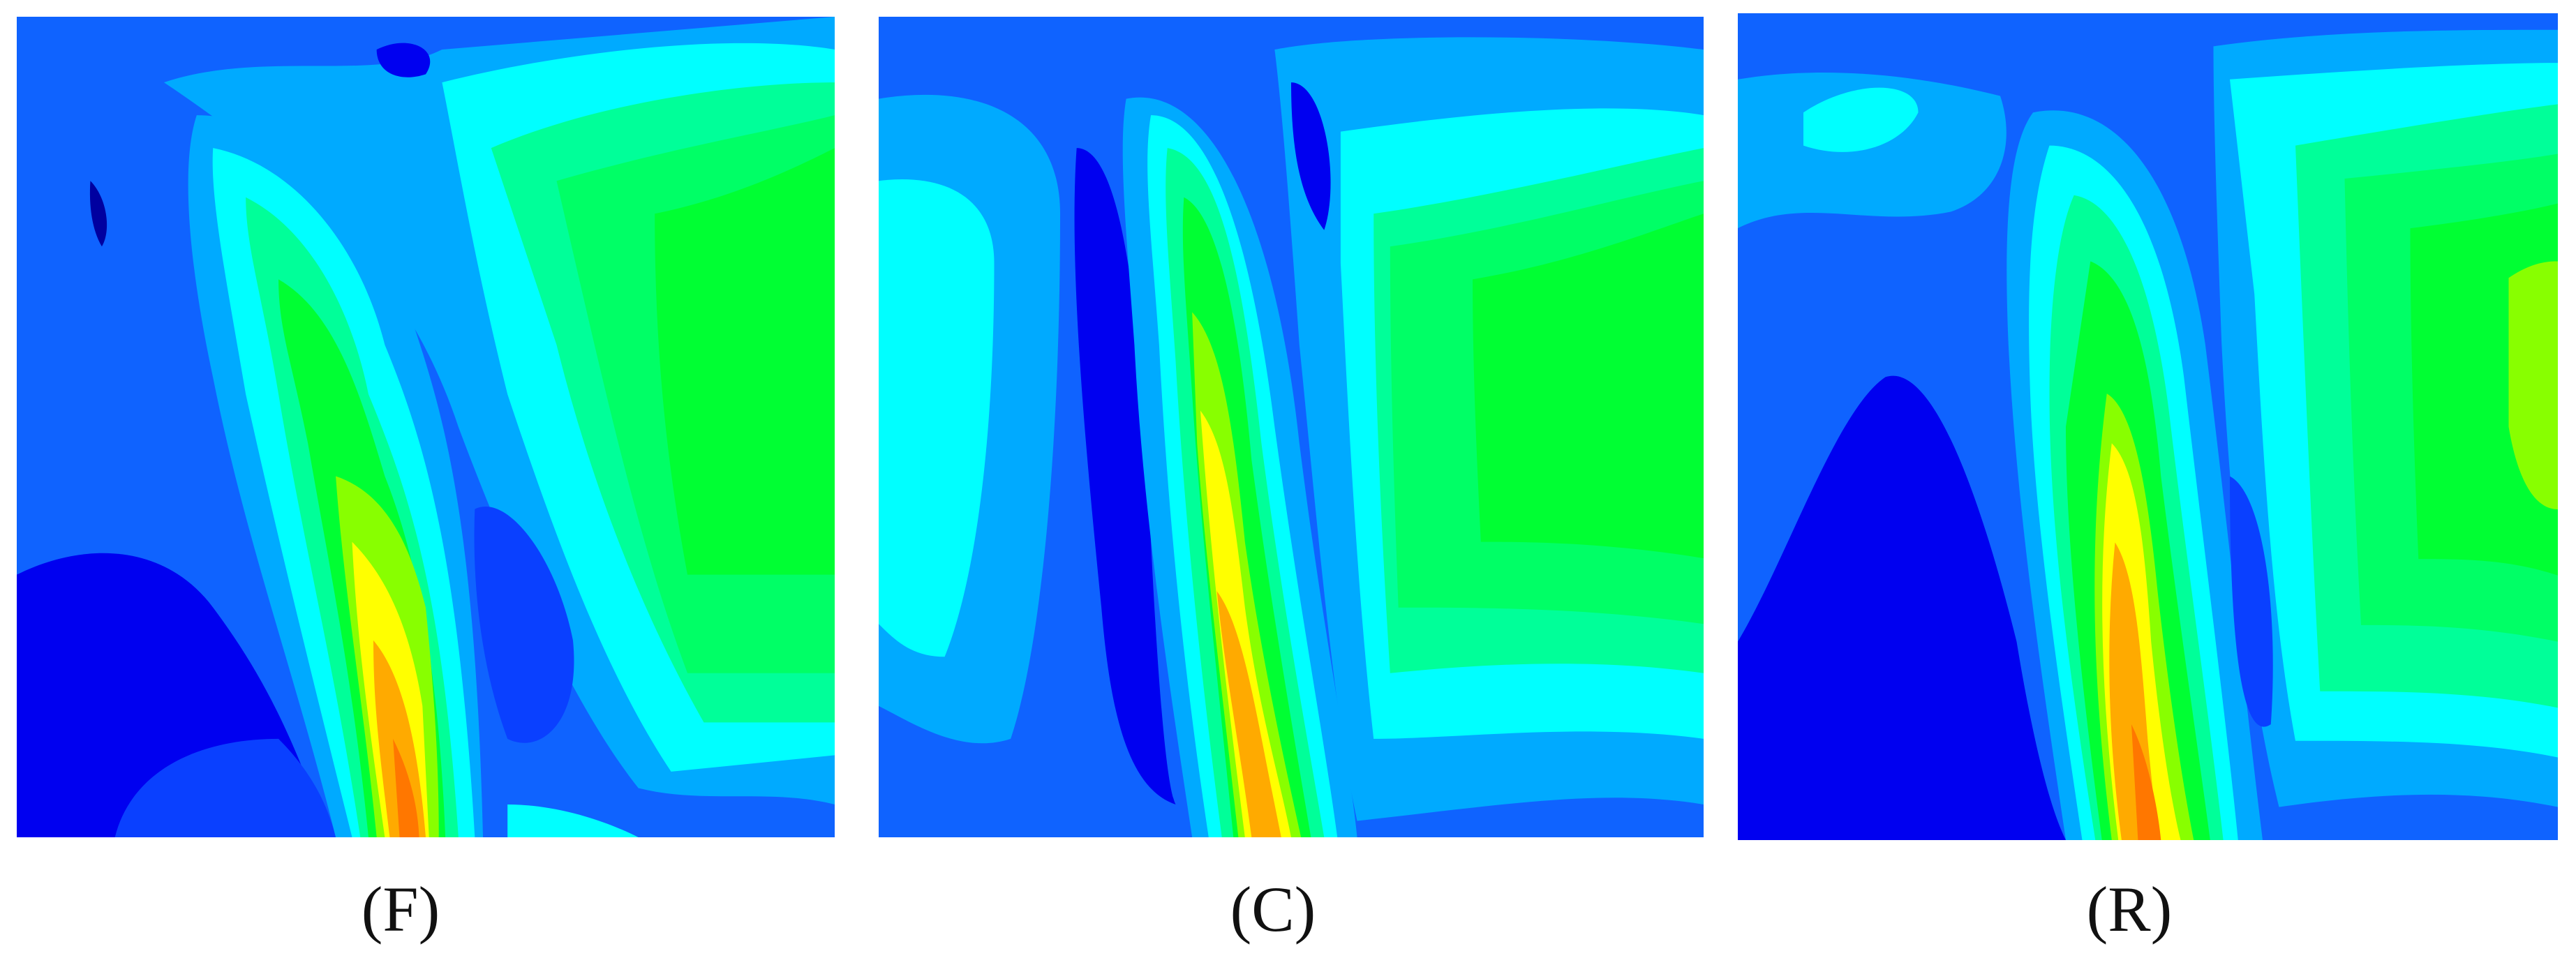  Describe the element at coordinates (401, 910) in the screenshot. I see `panel-label: (F)` at that location.